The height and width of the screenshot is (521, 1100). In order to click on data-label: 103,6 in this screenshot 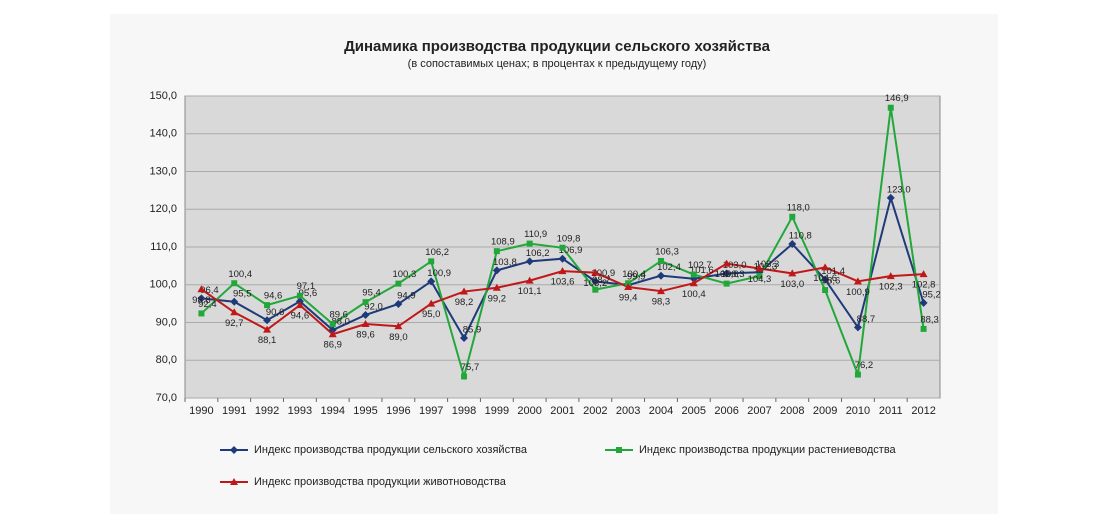, I will do `click(563, 282)`.